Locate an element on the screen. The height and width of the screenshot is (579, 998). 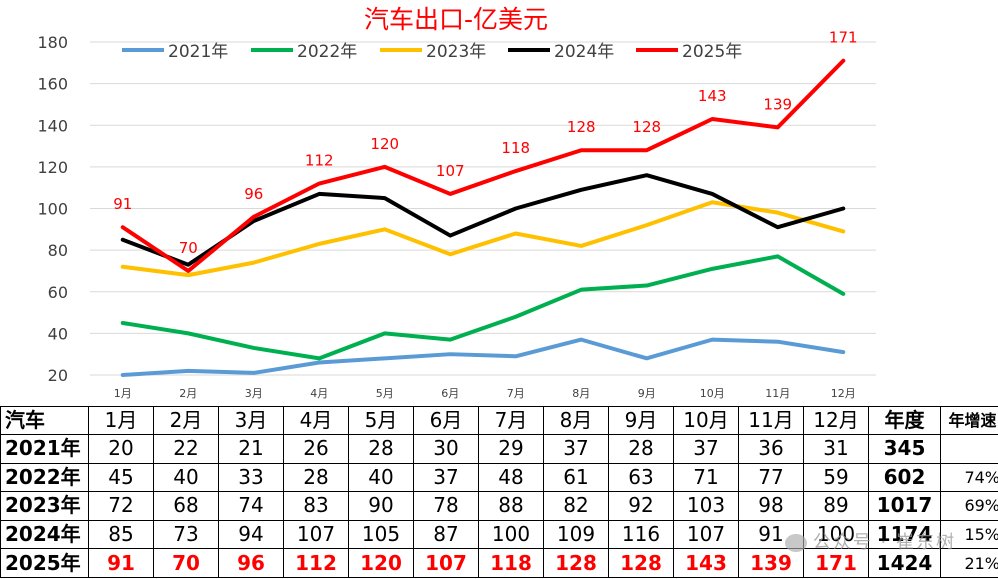
value-cell: 73 is located at coordinates (186, 534).